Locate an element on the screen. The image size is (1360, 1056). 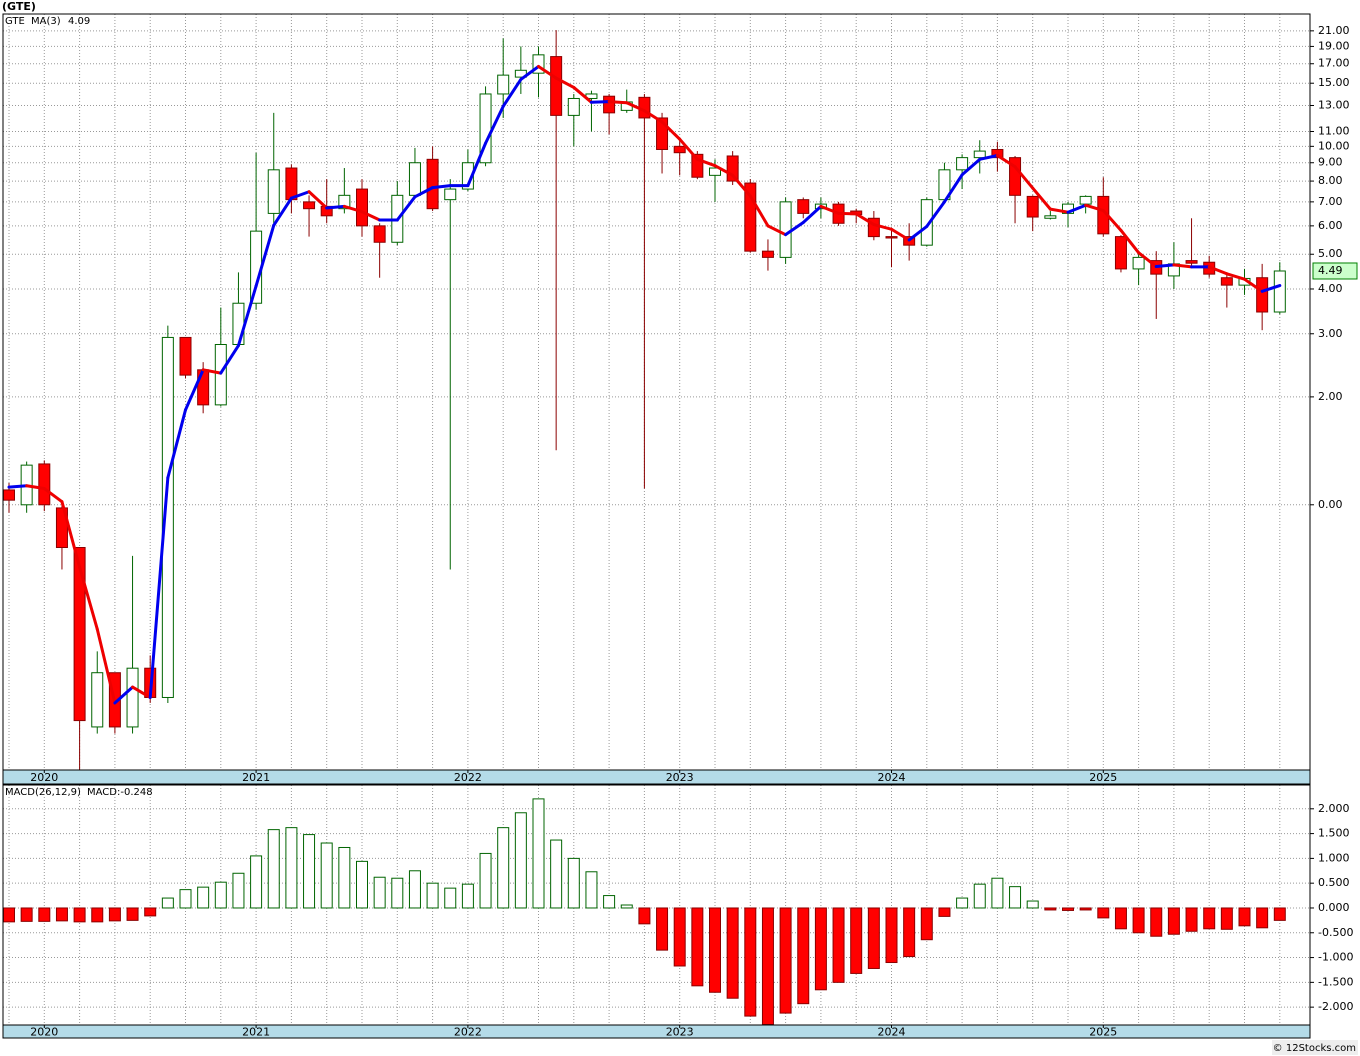
y-tick-label: 8.00 is located at coordinates (1330, 180).